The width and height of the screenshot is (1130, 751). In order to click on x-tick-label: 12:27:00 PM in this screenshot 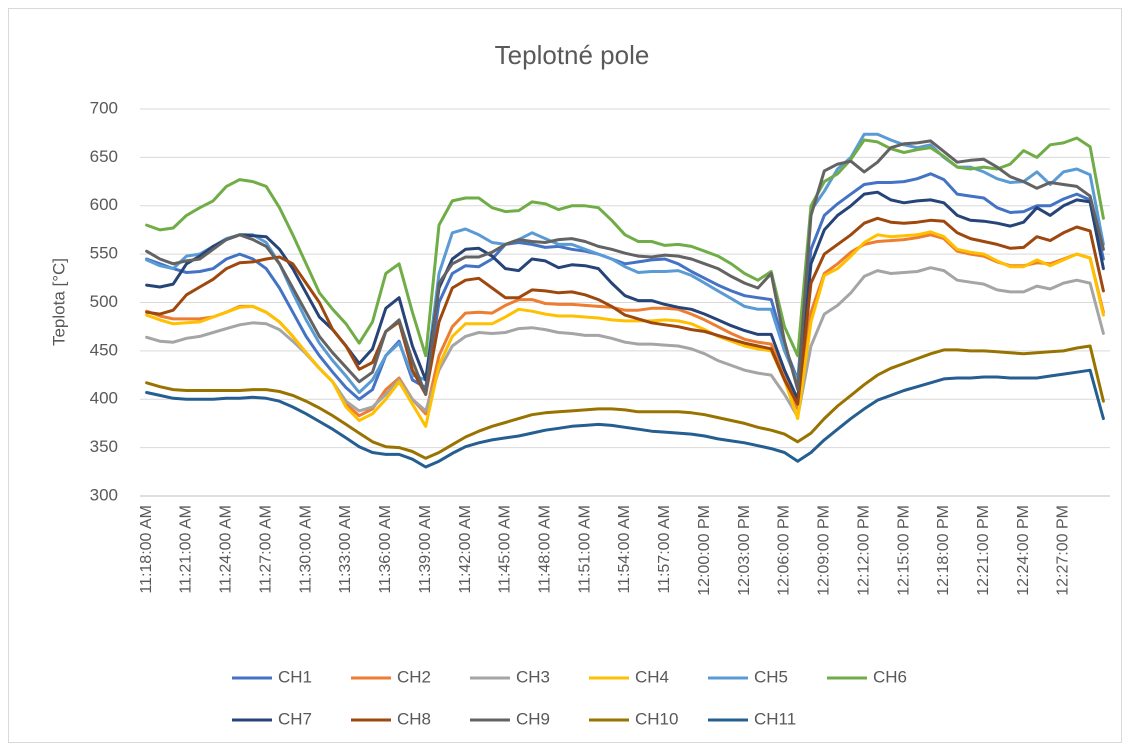, I will do `click(1063, 550)`.